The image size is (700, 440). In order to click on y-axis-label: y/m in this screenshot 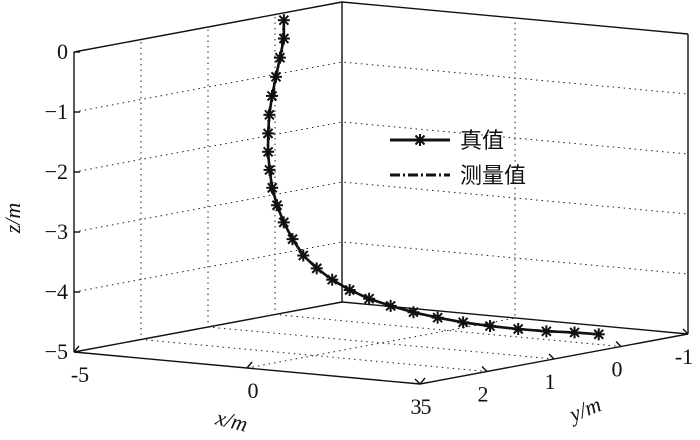, I will do `click(584, 410)`.